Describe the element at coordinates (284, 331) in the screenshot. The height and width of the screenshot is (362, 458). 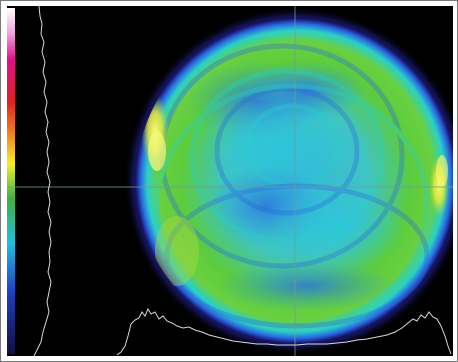
I see `horizontal-profile-trace` at that location.